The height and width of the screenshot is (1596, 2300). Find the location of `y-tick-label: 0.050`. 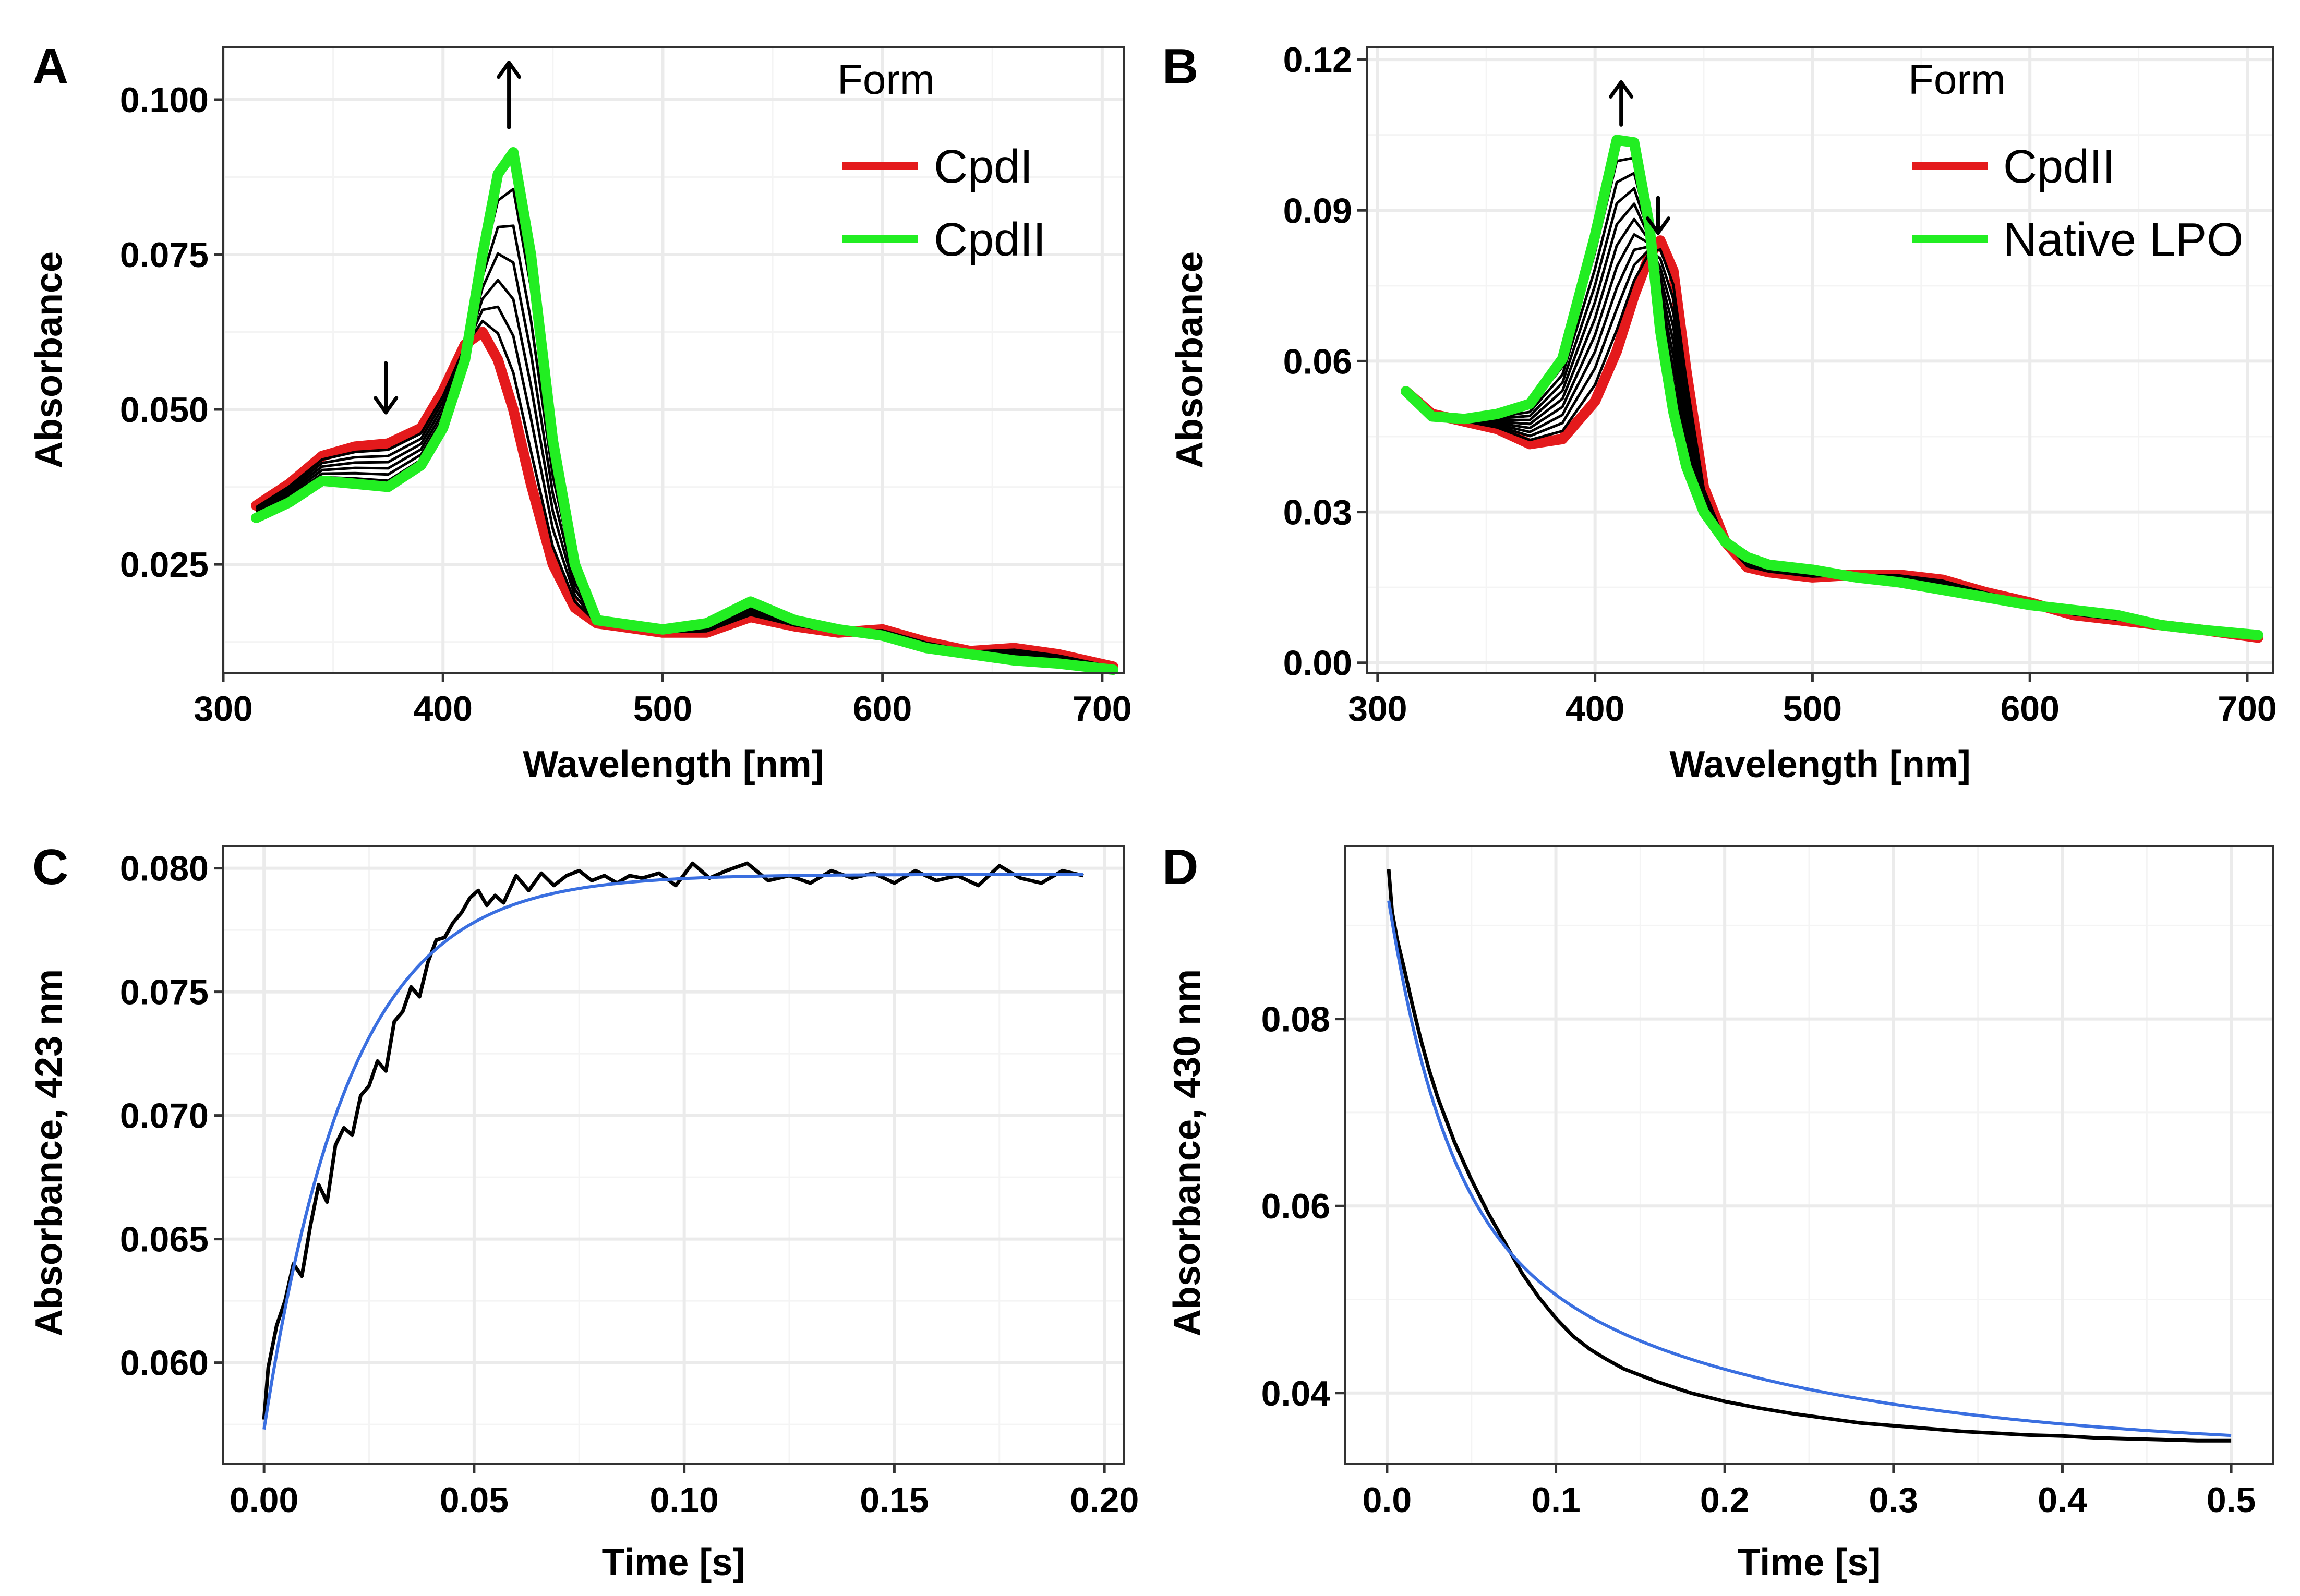

y-tick-label: 0.050 is located at coordinates (164, 410).